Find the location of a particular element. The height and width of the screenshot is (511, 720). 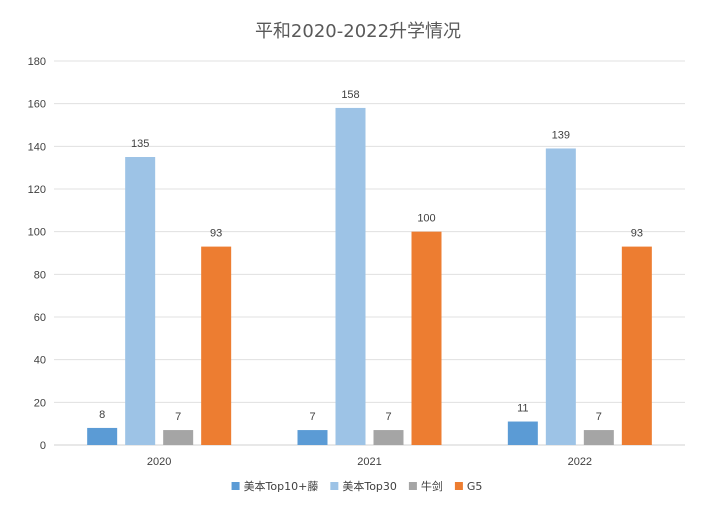

x-axis: 2020 2021 2022 is located at coordinates (369, 462).